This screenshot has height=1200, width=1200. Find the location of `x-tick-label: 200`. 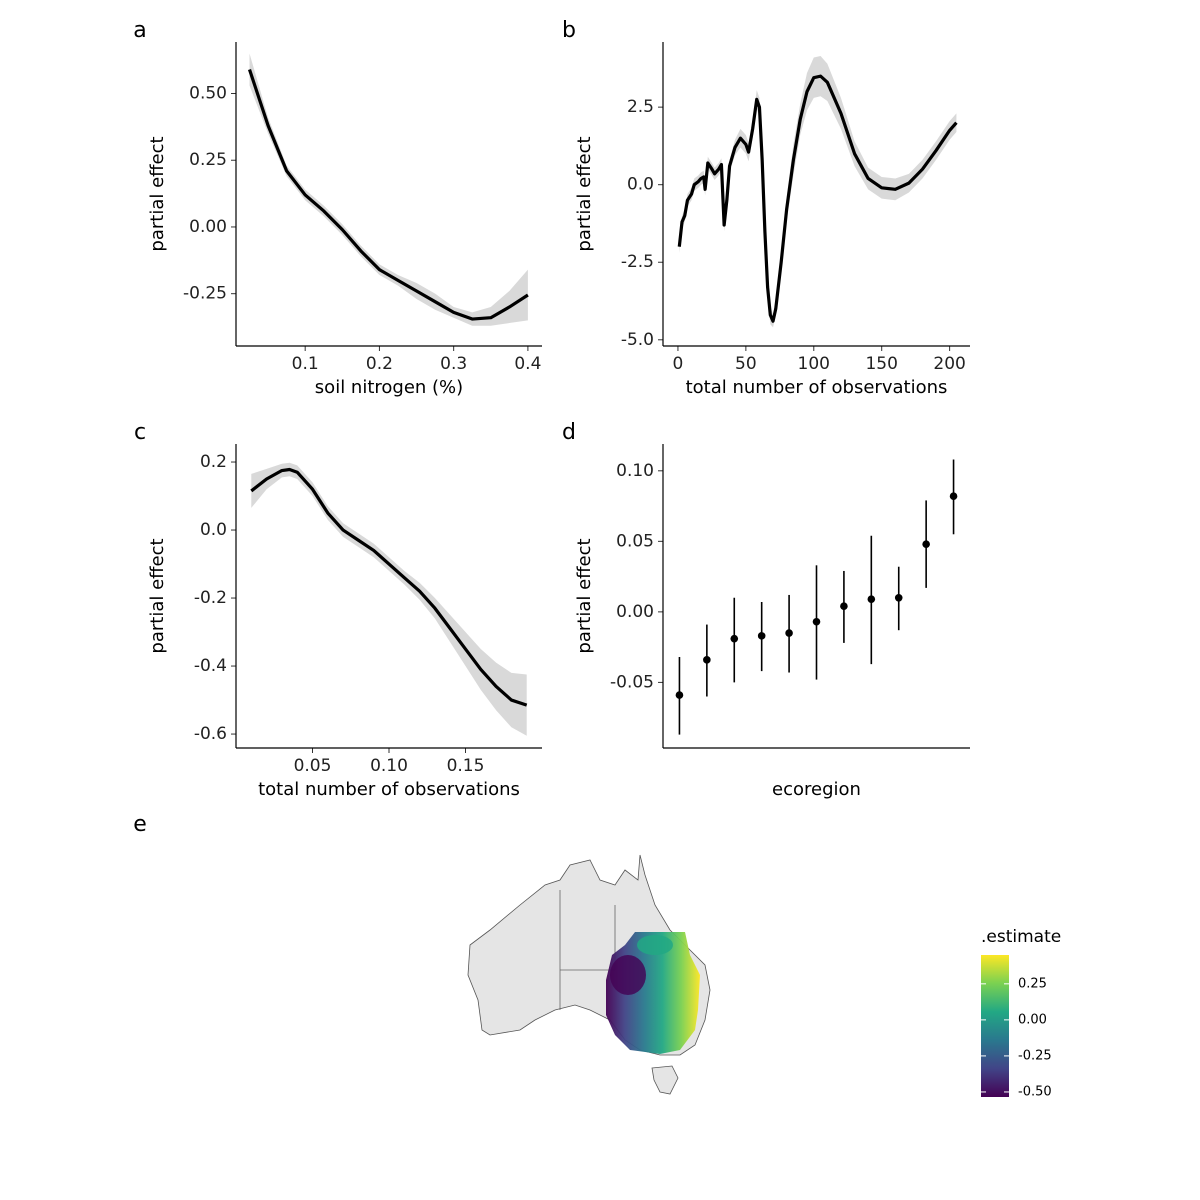

x-tick-label: 200 is located at coordinates (949, 364).